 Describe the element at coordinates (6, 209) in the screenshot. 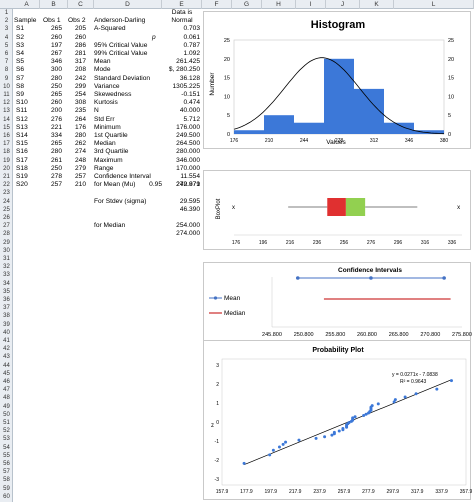

I see `row-header-25: 25` at that location.